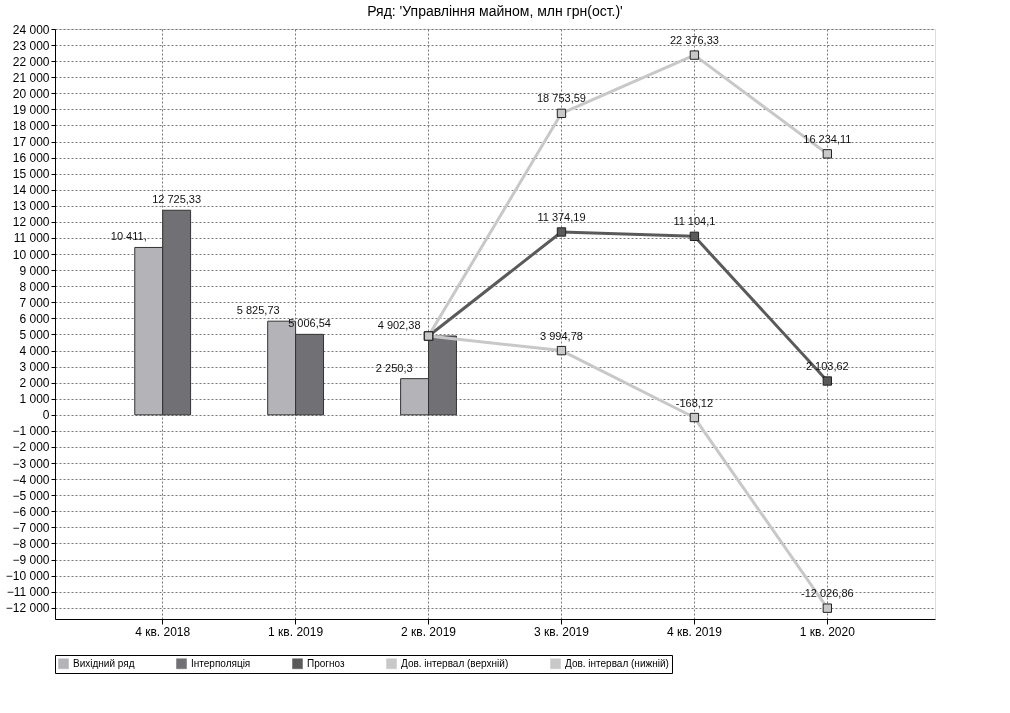 The image size is (1010, 713). Describe the element at coordinates (694, 221) in the screenshot. I see `data-label: 11 104,1` at that location.